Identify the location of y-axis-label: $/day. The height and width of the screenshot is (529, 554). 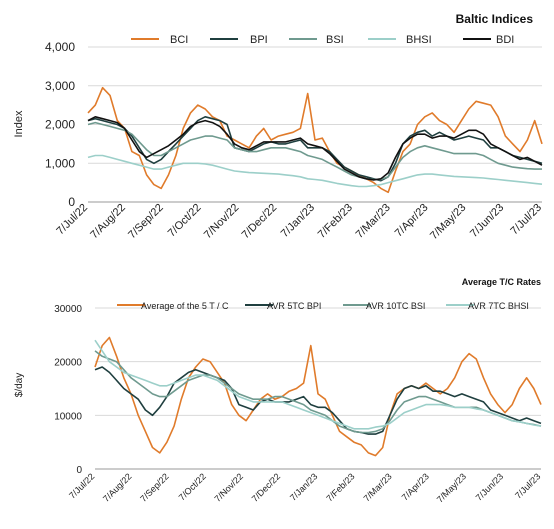
(19, 385).